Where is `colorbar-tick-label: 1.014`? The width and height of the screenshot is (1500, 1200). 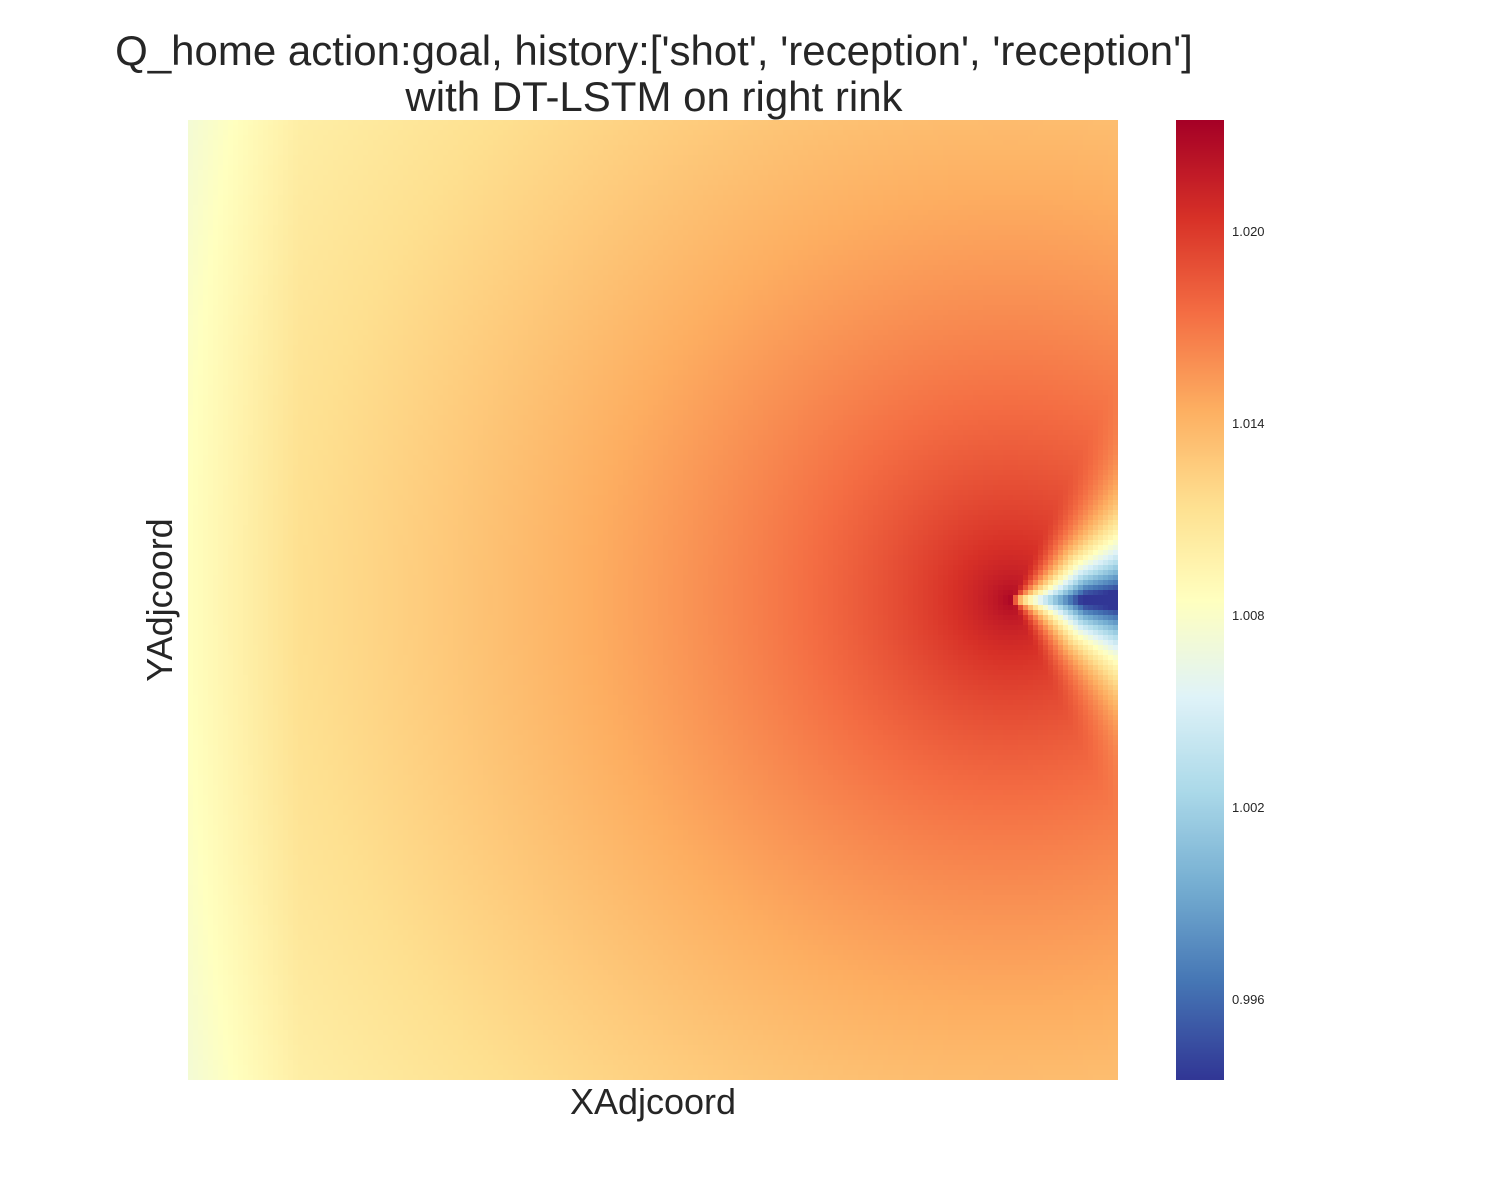
colorbar-tick-label: 1.014 is located at coordinates (1248, 423).